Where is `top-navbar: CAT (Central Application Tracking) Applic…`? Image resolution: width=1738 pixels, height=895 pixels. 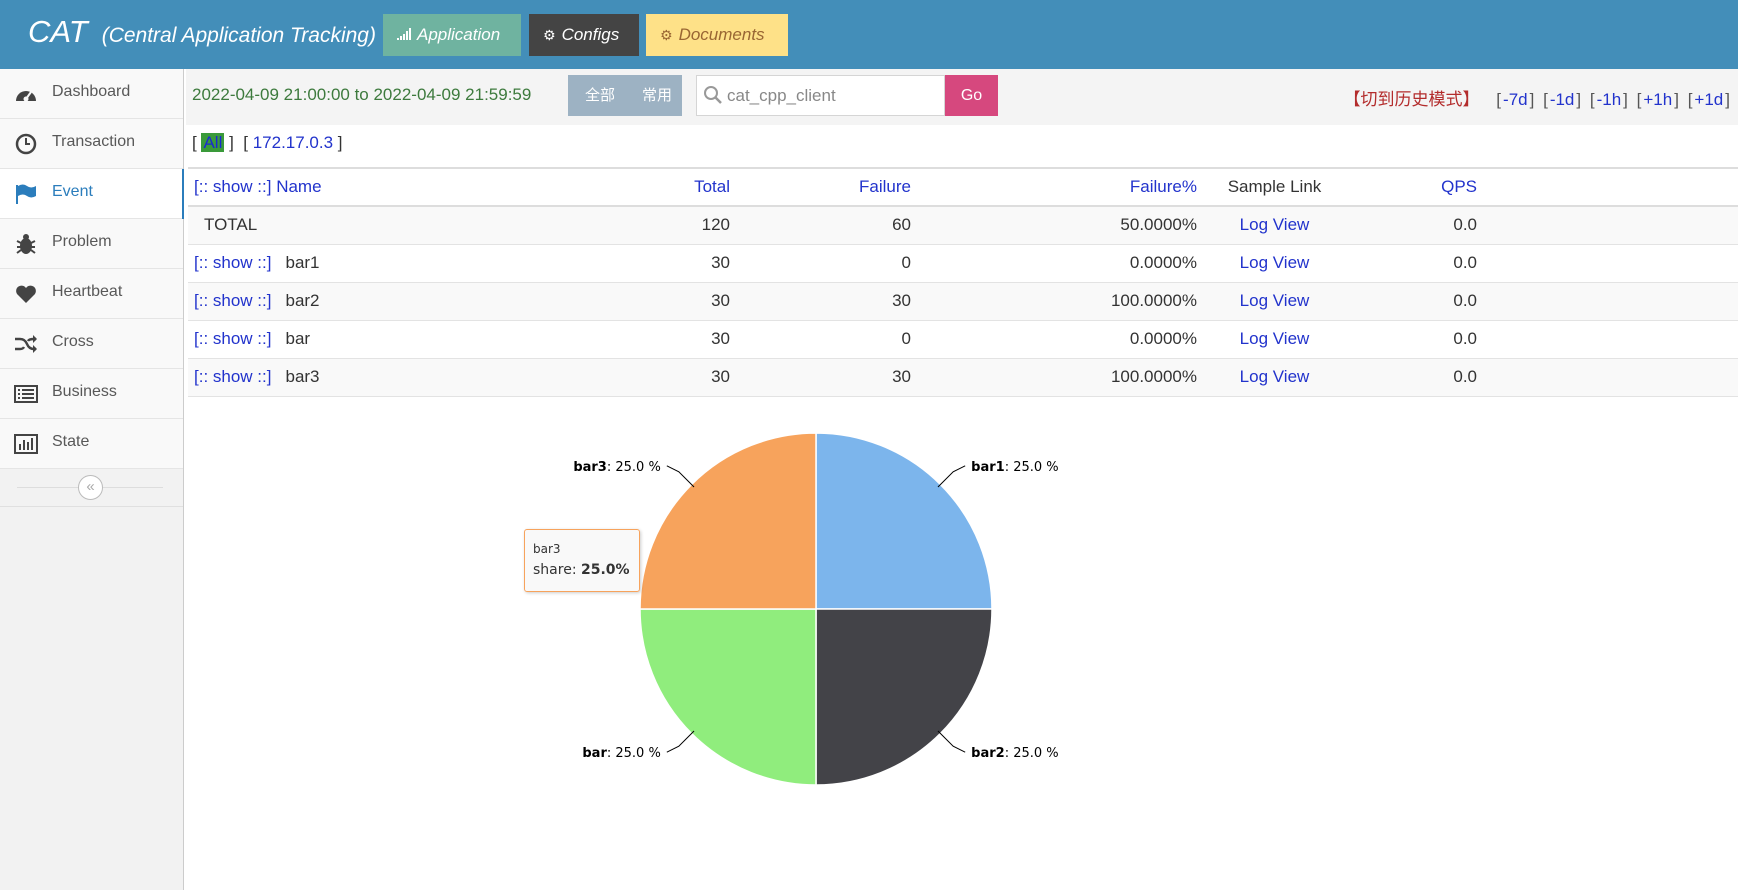
top-navbar: CAT (Central Application Tracking) Applic… is located at coordinates (869, 34).